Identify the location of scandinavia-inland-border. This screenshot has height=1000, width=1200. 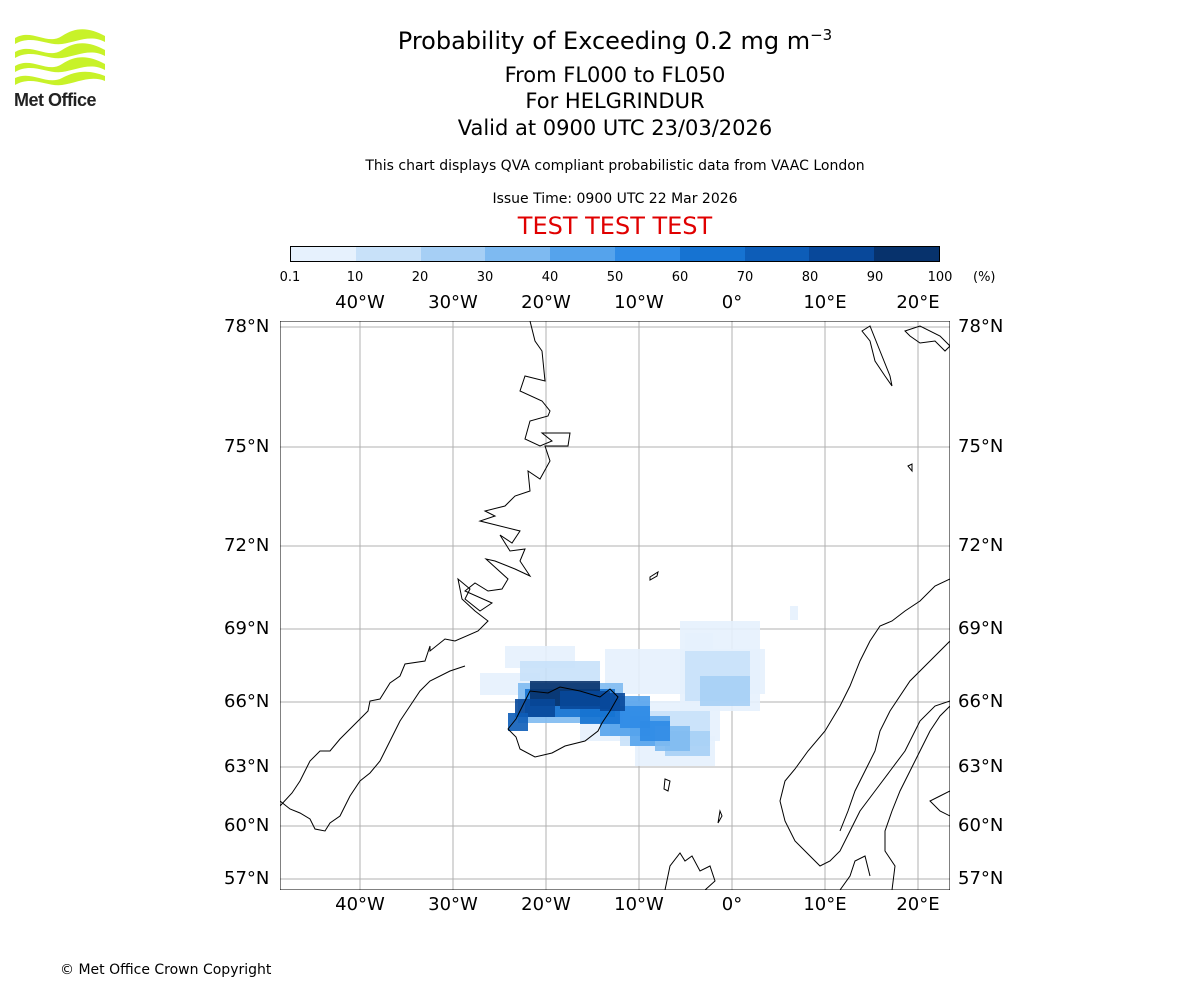
(894, 736).